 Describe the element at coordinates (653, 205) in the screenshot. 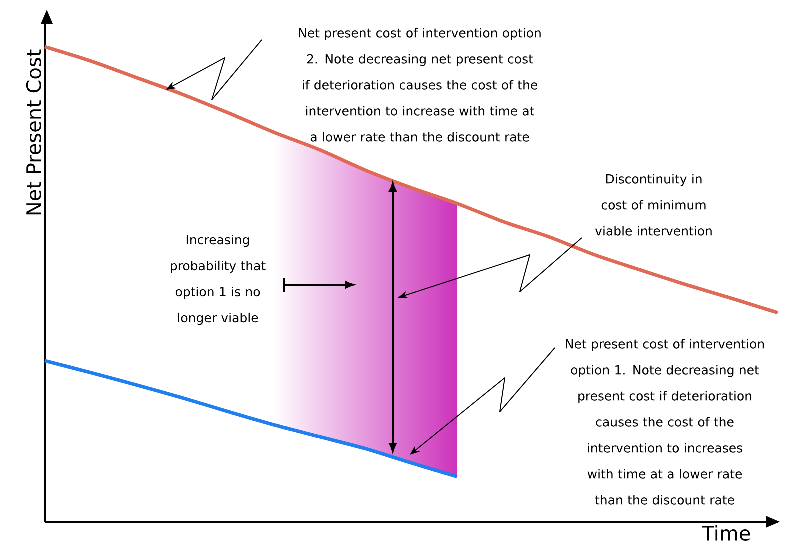

I see `text: Discontinuity in cost of minimum viable intervention` at that location.